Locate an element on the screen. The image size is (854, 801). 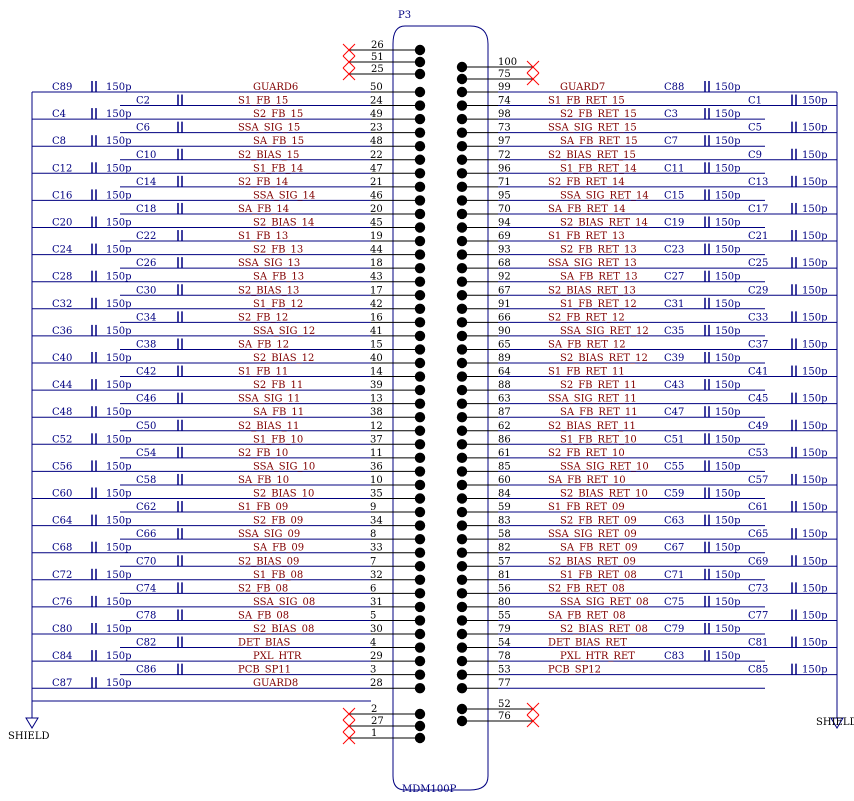
capacitor-designator: C13 is located at coordinates (758, 182).